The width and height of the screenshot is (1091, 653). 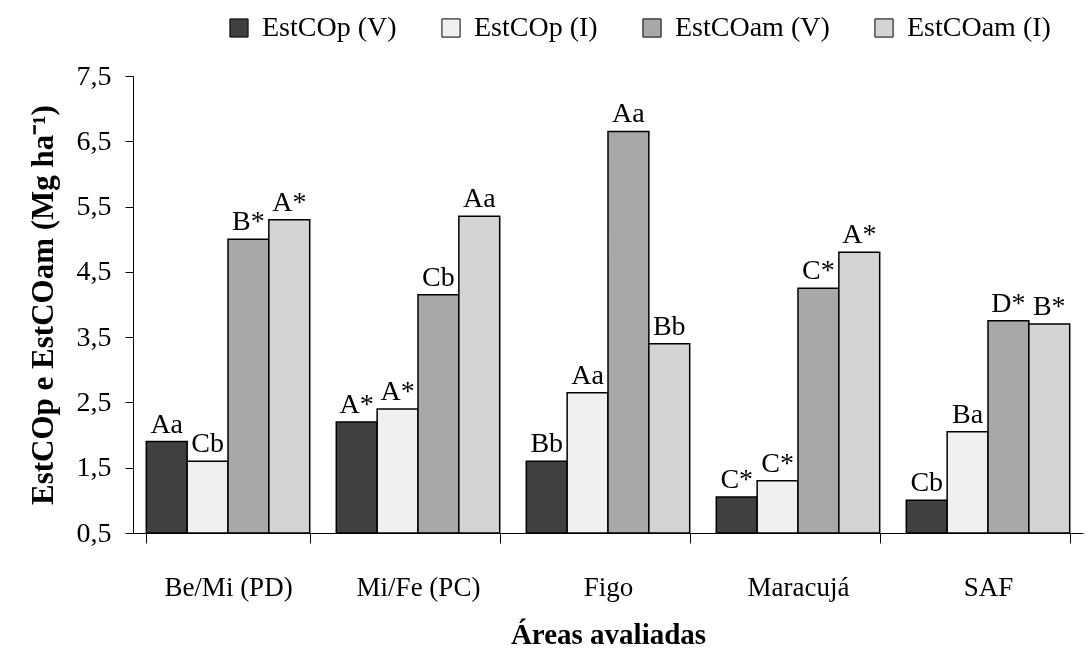 What do you see at coordinates (418, 586) in the screenshot?
I see `x-tick-label: Mi/Fe (PC)` at bounding box center [418, 586].